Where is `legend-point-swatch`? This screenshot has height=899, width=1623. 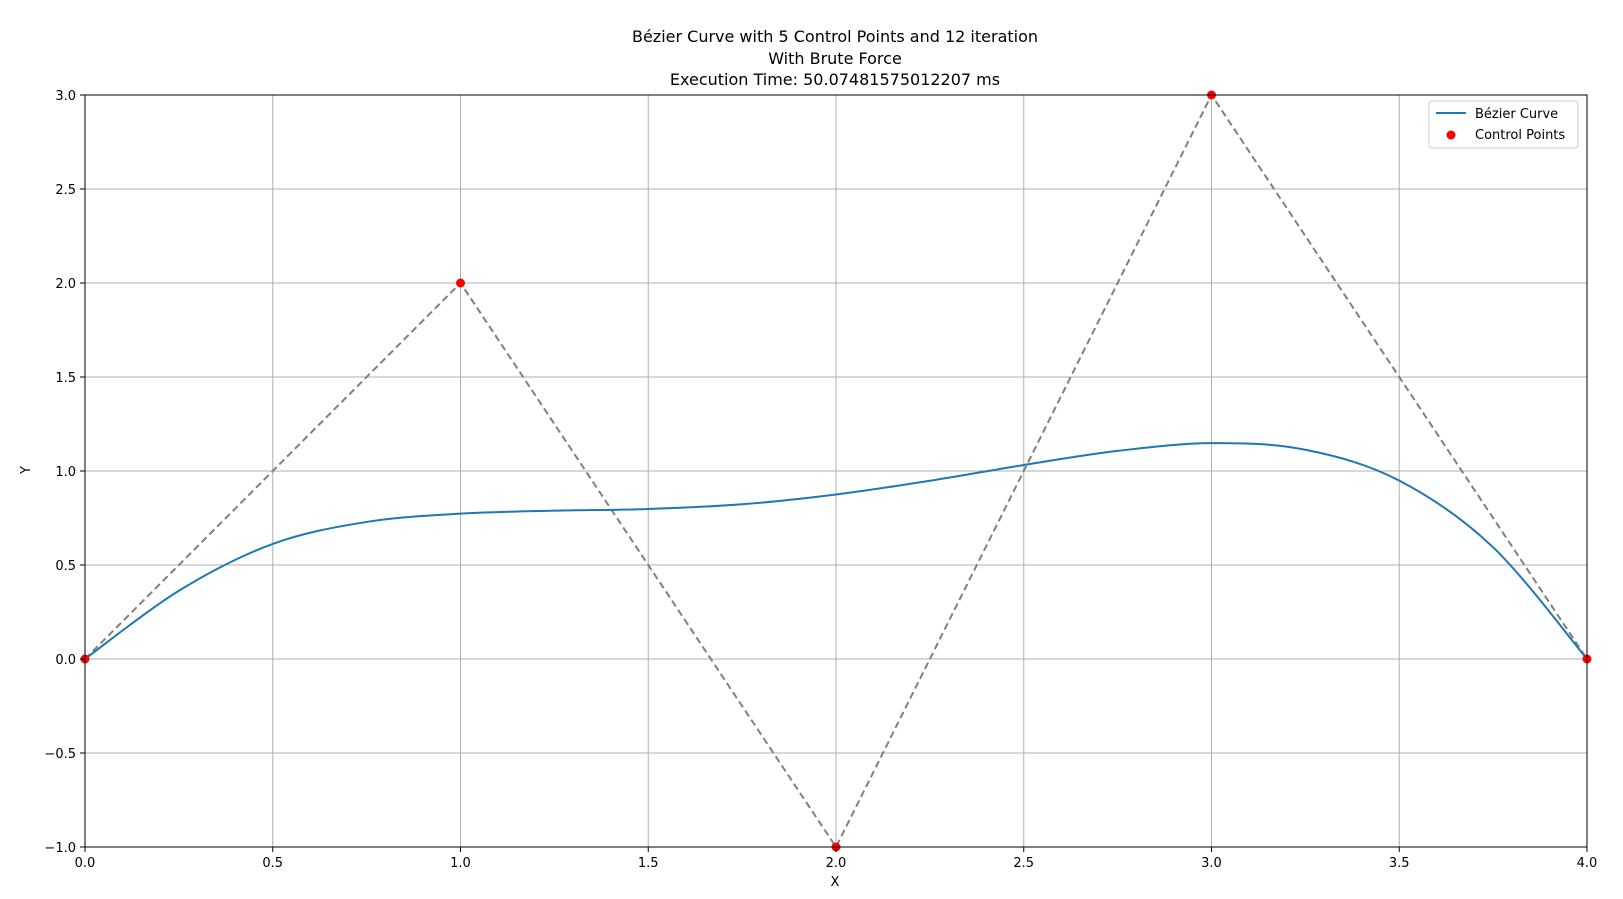
legend-point-swatch is located at coordinates (1451, 135).